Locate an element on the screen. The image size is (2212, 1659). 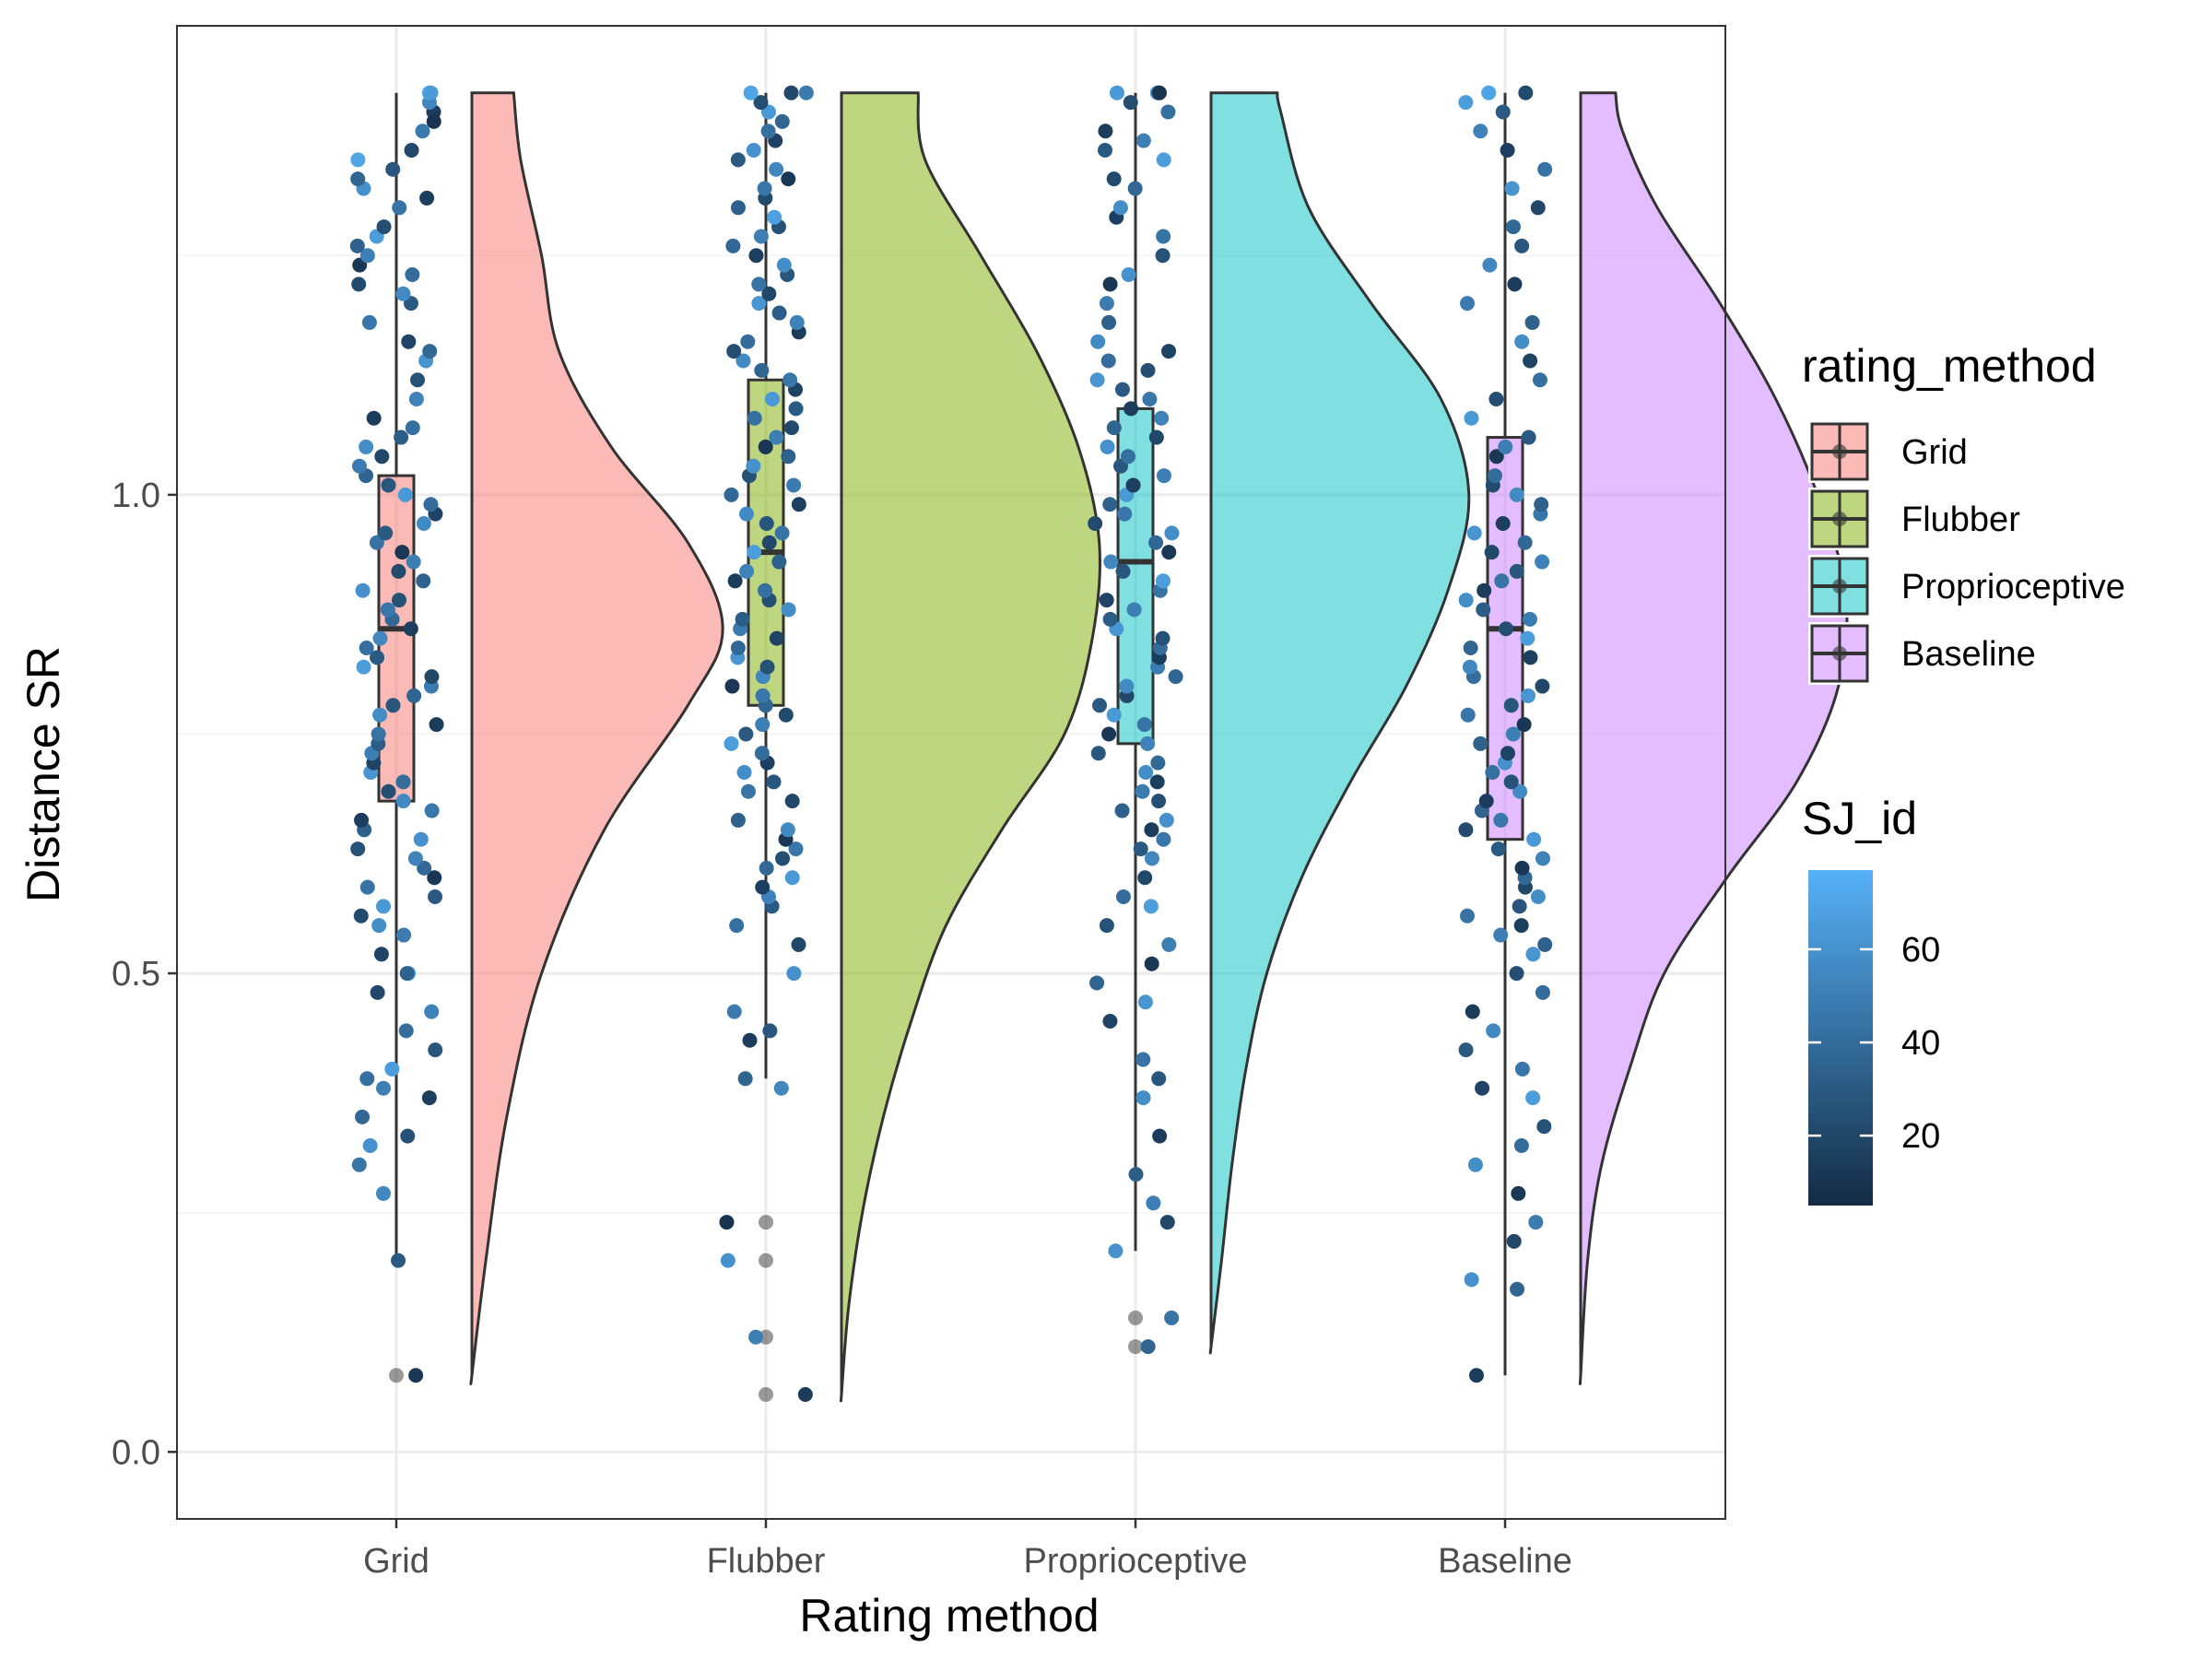
colorbar-label: 40 is located at coordinates (1920, 1043).